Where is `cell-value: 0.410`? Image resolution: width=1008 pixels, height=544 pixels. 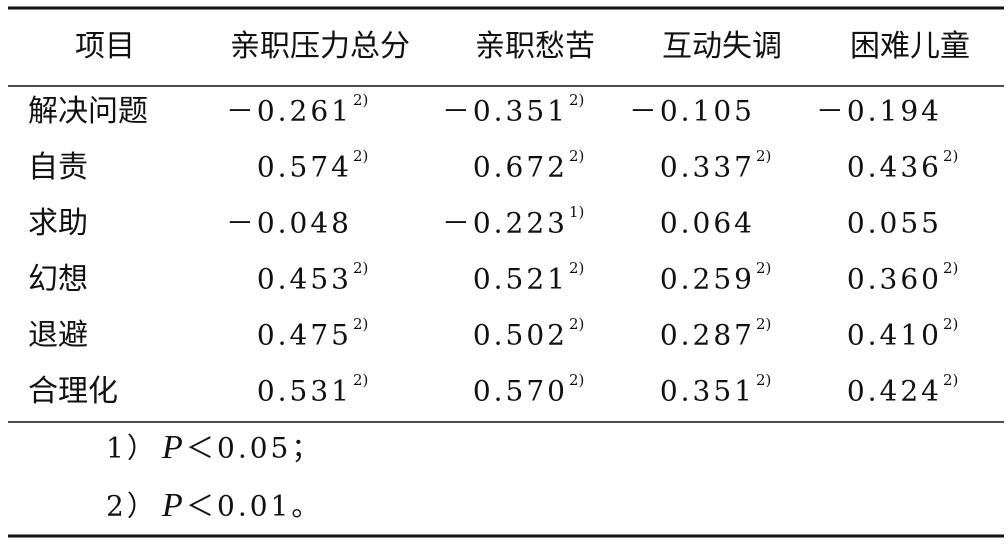 cell-value: 0.410 is located at coordinates (894, 335).